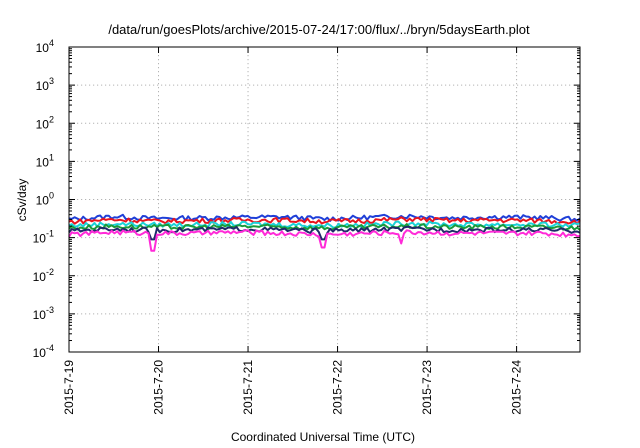 The height and width of the screenshot is (448, 640). Describe the element at coordinates (43, 351) in the screenshot. I see `y-tick-label: 10⁻⁴` at that location.